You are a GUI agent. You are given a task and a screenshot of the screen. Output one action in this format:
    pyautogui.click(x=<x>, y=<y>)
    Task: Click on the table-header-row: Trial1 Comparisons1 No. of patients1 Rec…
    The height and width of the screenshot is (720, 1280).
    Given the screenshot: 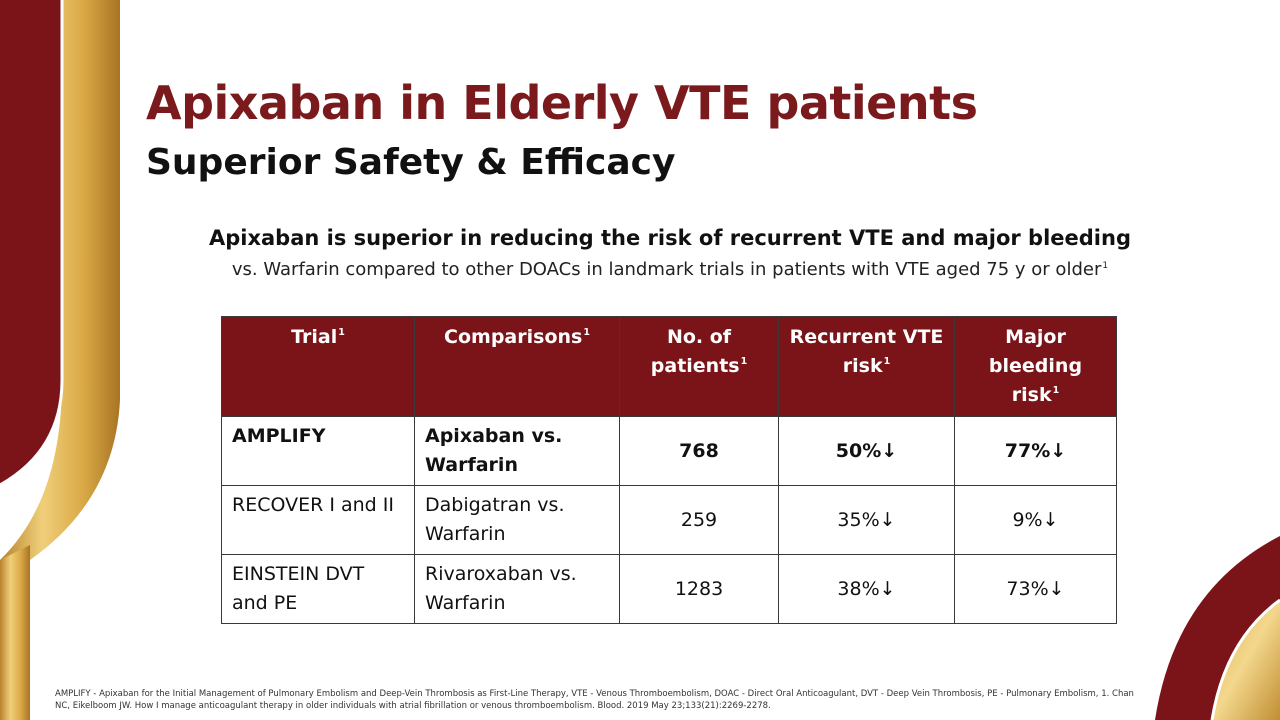 What is the action you would take?
    pyautogui.click(x=669, y=366)
    